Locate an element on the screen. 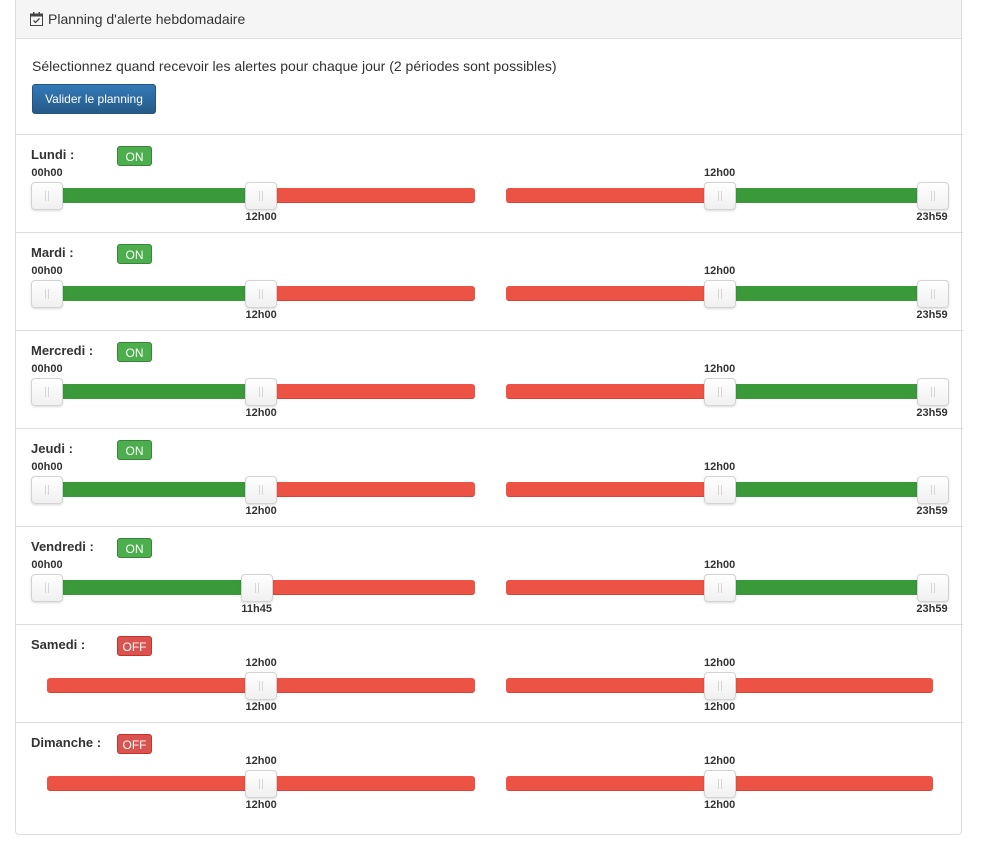  day-row-wednesday: Mercredi : ON 00h00 12h00 12h00 23h59 is located at coordinates (489, 379).